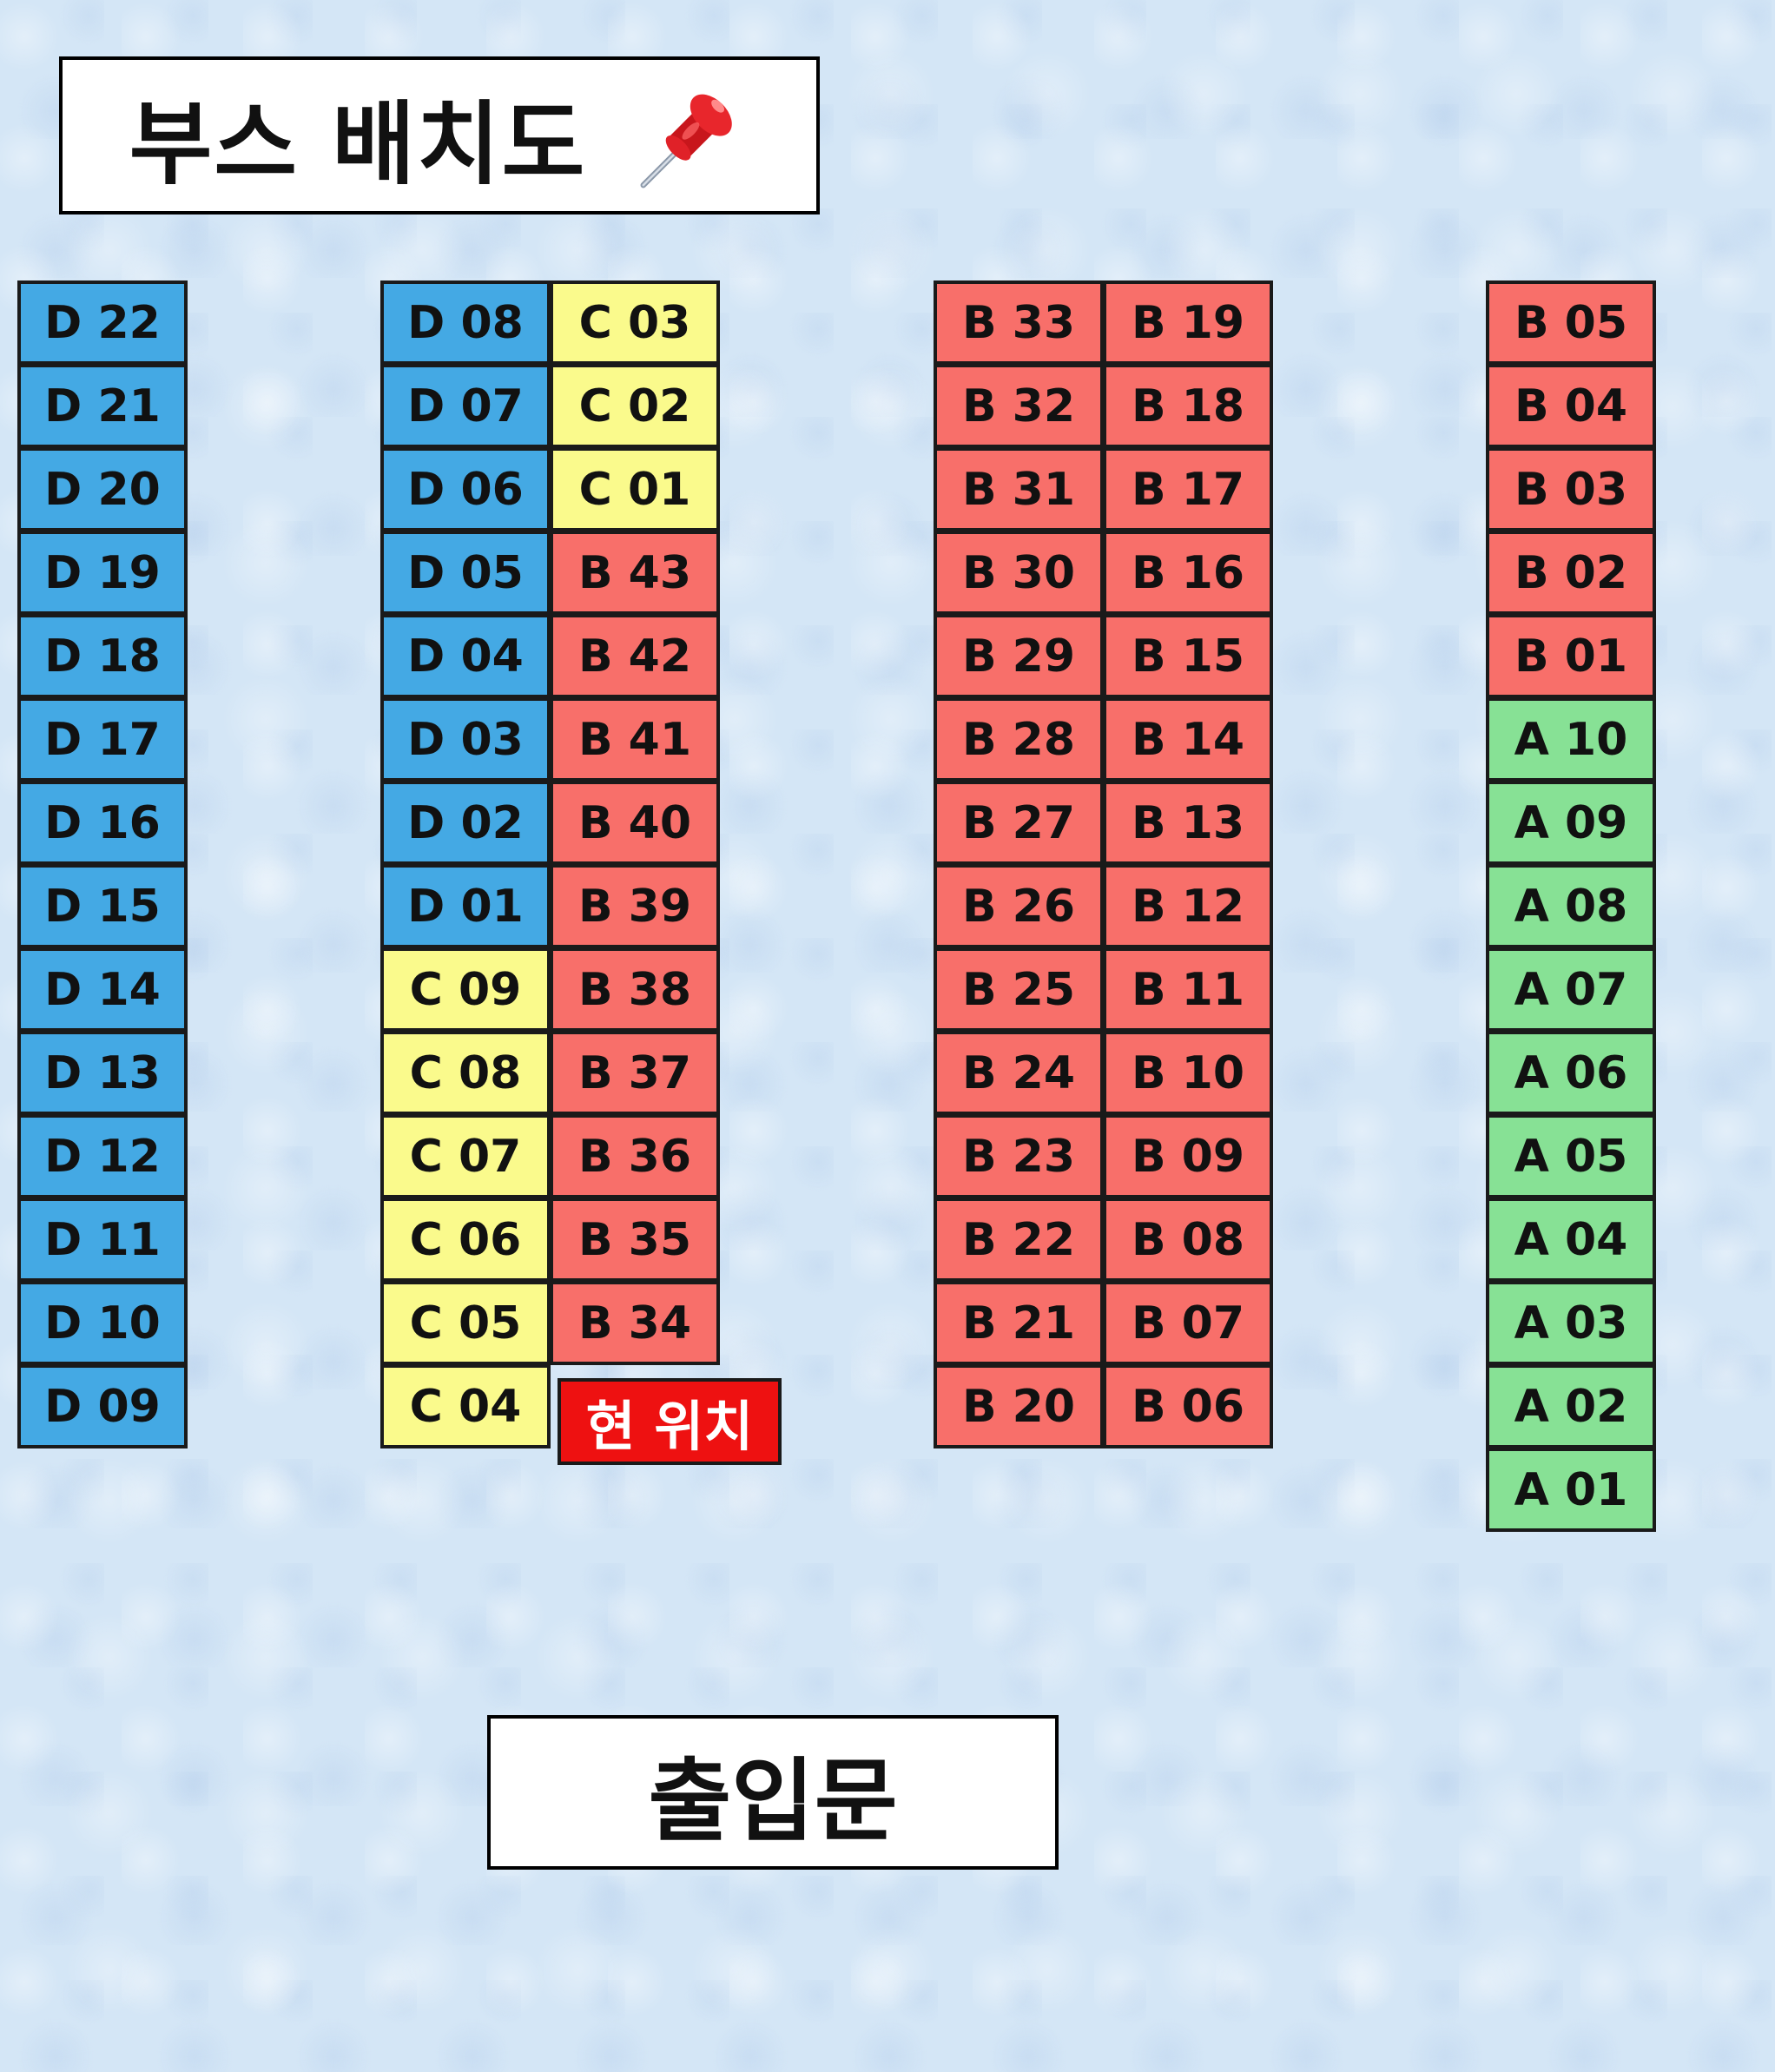 The width and height of the screenshot is (1775, 2072). What do you see at coordinates (635, 1073) in the screenshot?
I see `booth-b37: B 37` at bounding box center [635, 1073].